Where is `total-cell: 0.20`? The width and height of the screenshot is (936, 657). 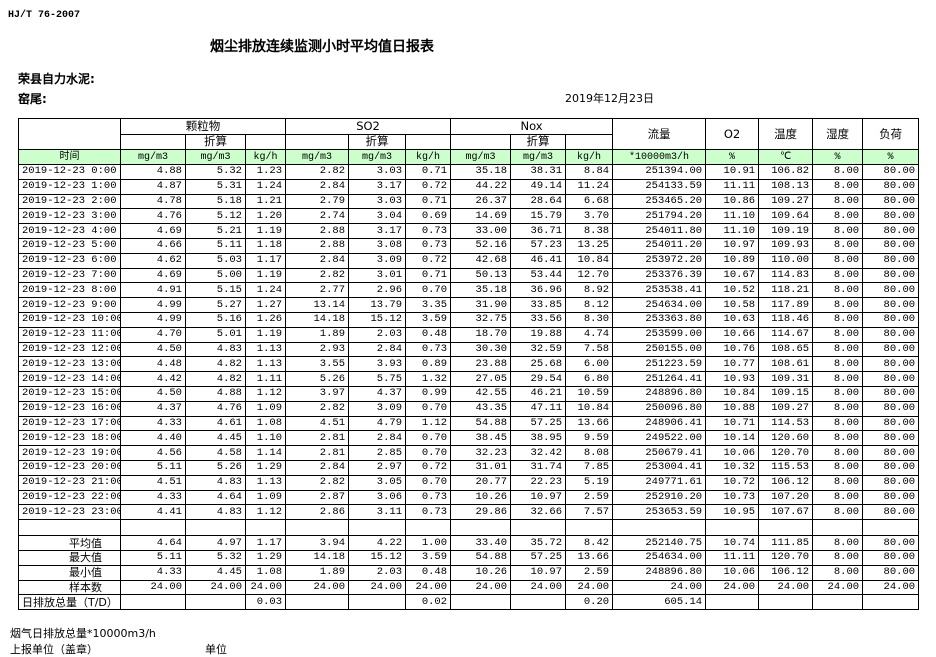
total-cell: 0.20 is located at coordinates (589, 602).